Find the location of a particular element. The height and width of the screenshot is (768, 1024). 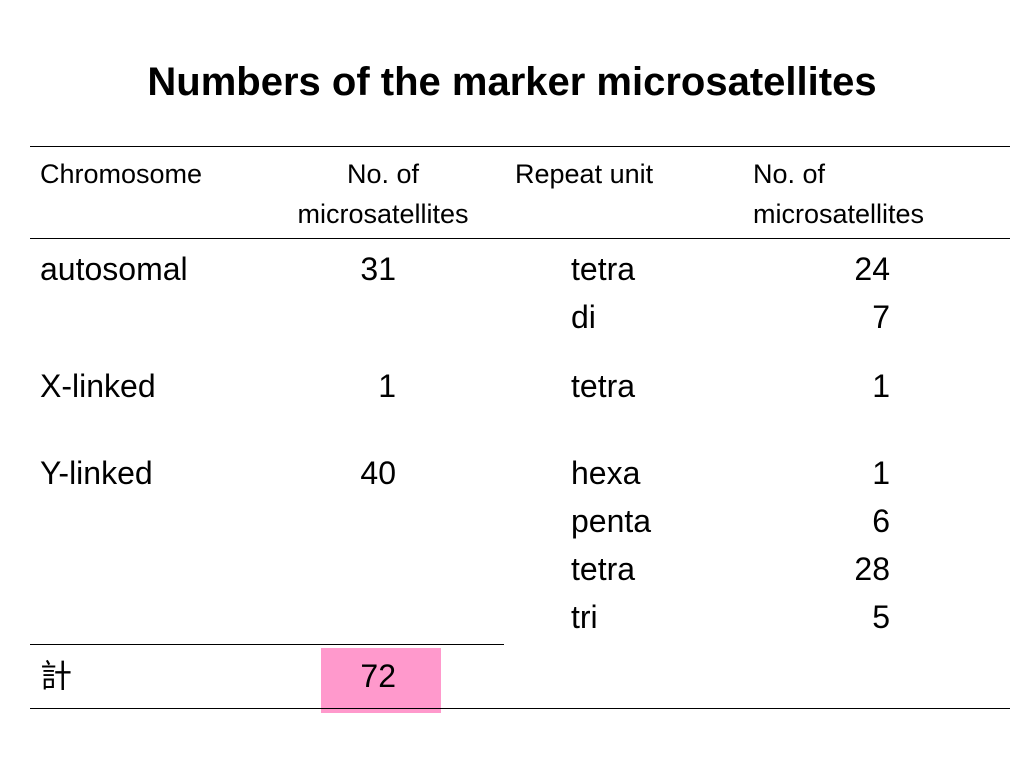

table-bottom-rule is located at coordinates (520, 708).